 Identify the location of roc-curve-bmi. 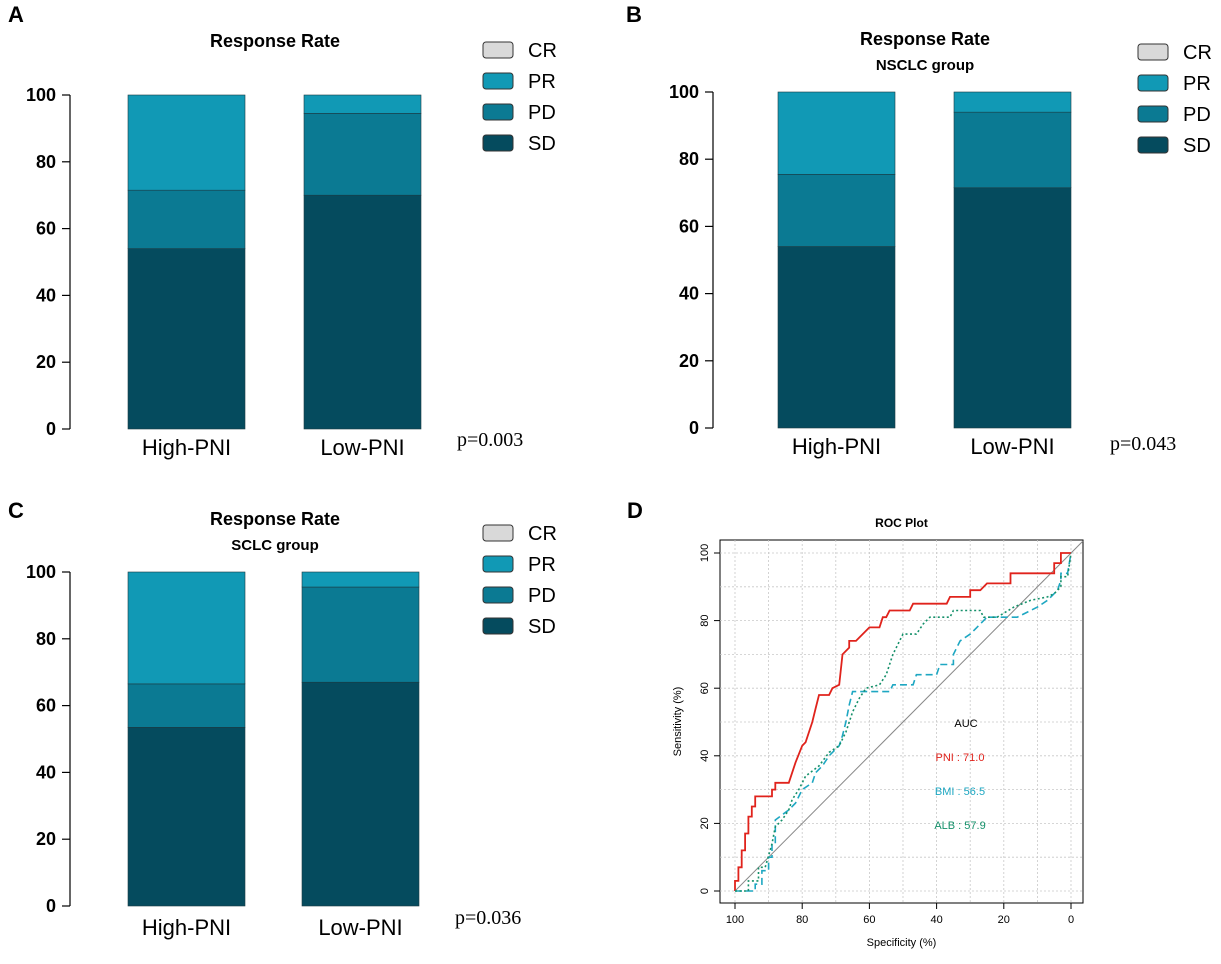
(903, 722).